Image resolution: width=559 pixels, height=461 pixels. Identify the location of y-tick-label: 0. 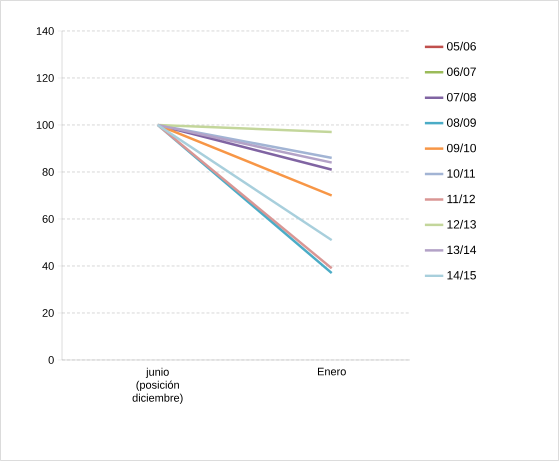
(51, 360).